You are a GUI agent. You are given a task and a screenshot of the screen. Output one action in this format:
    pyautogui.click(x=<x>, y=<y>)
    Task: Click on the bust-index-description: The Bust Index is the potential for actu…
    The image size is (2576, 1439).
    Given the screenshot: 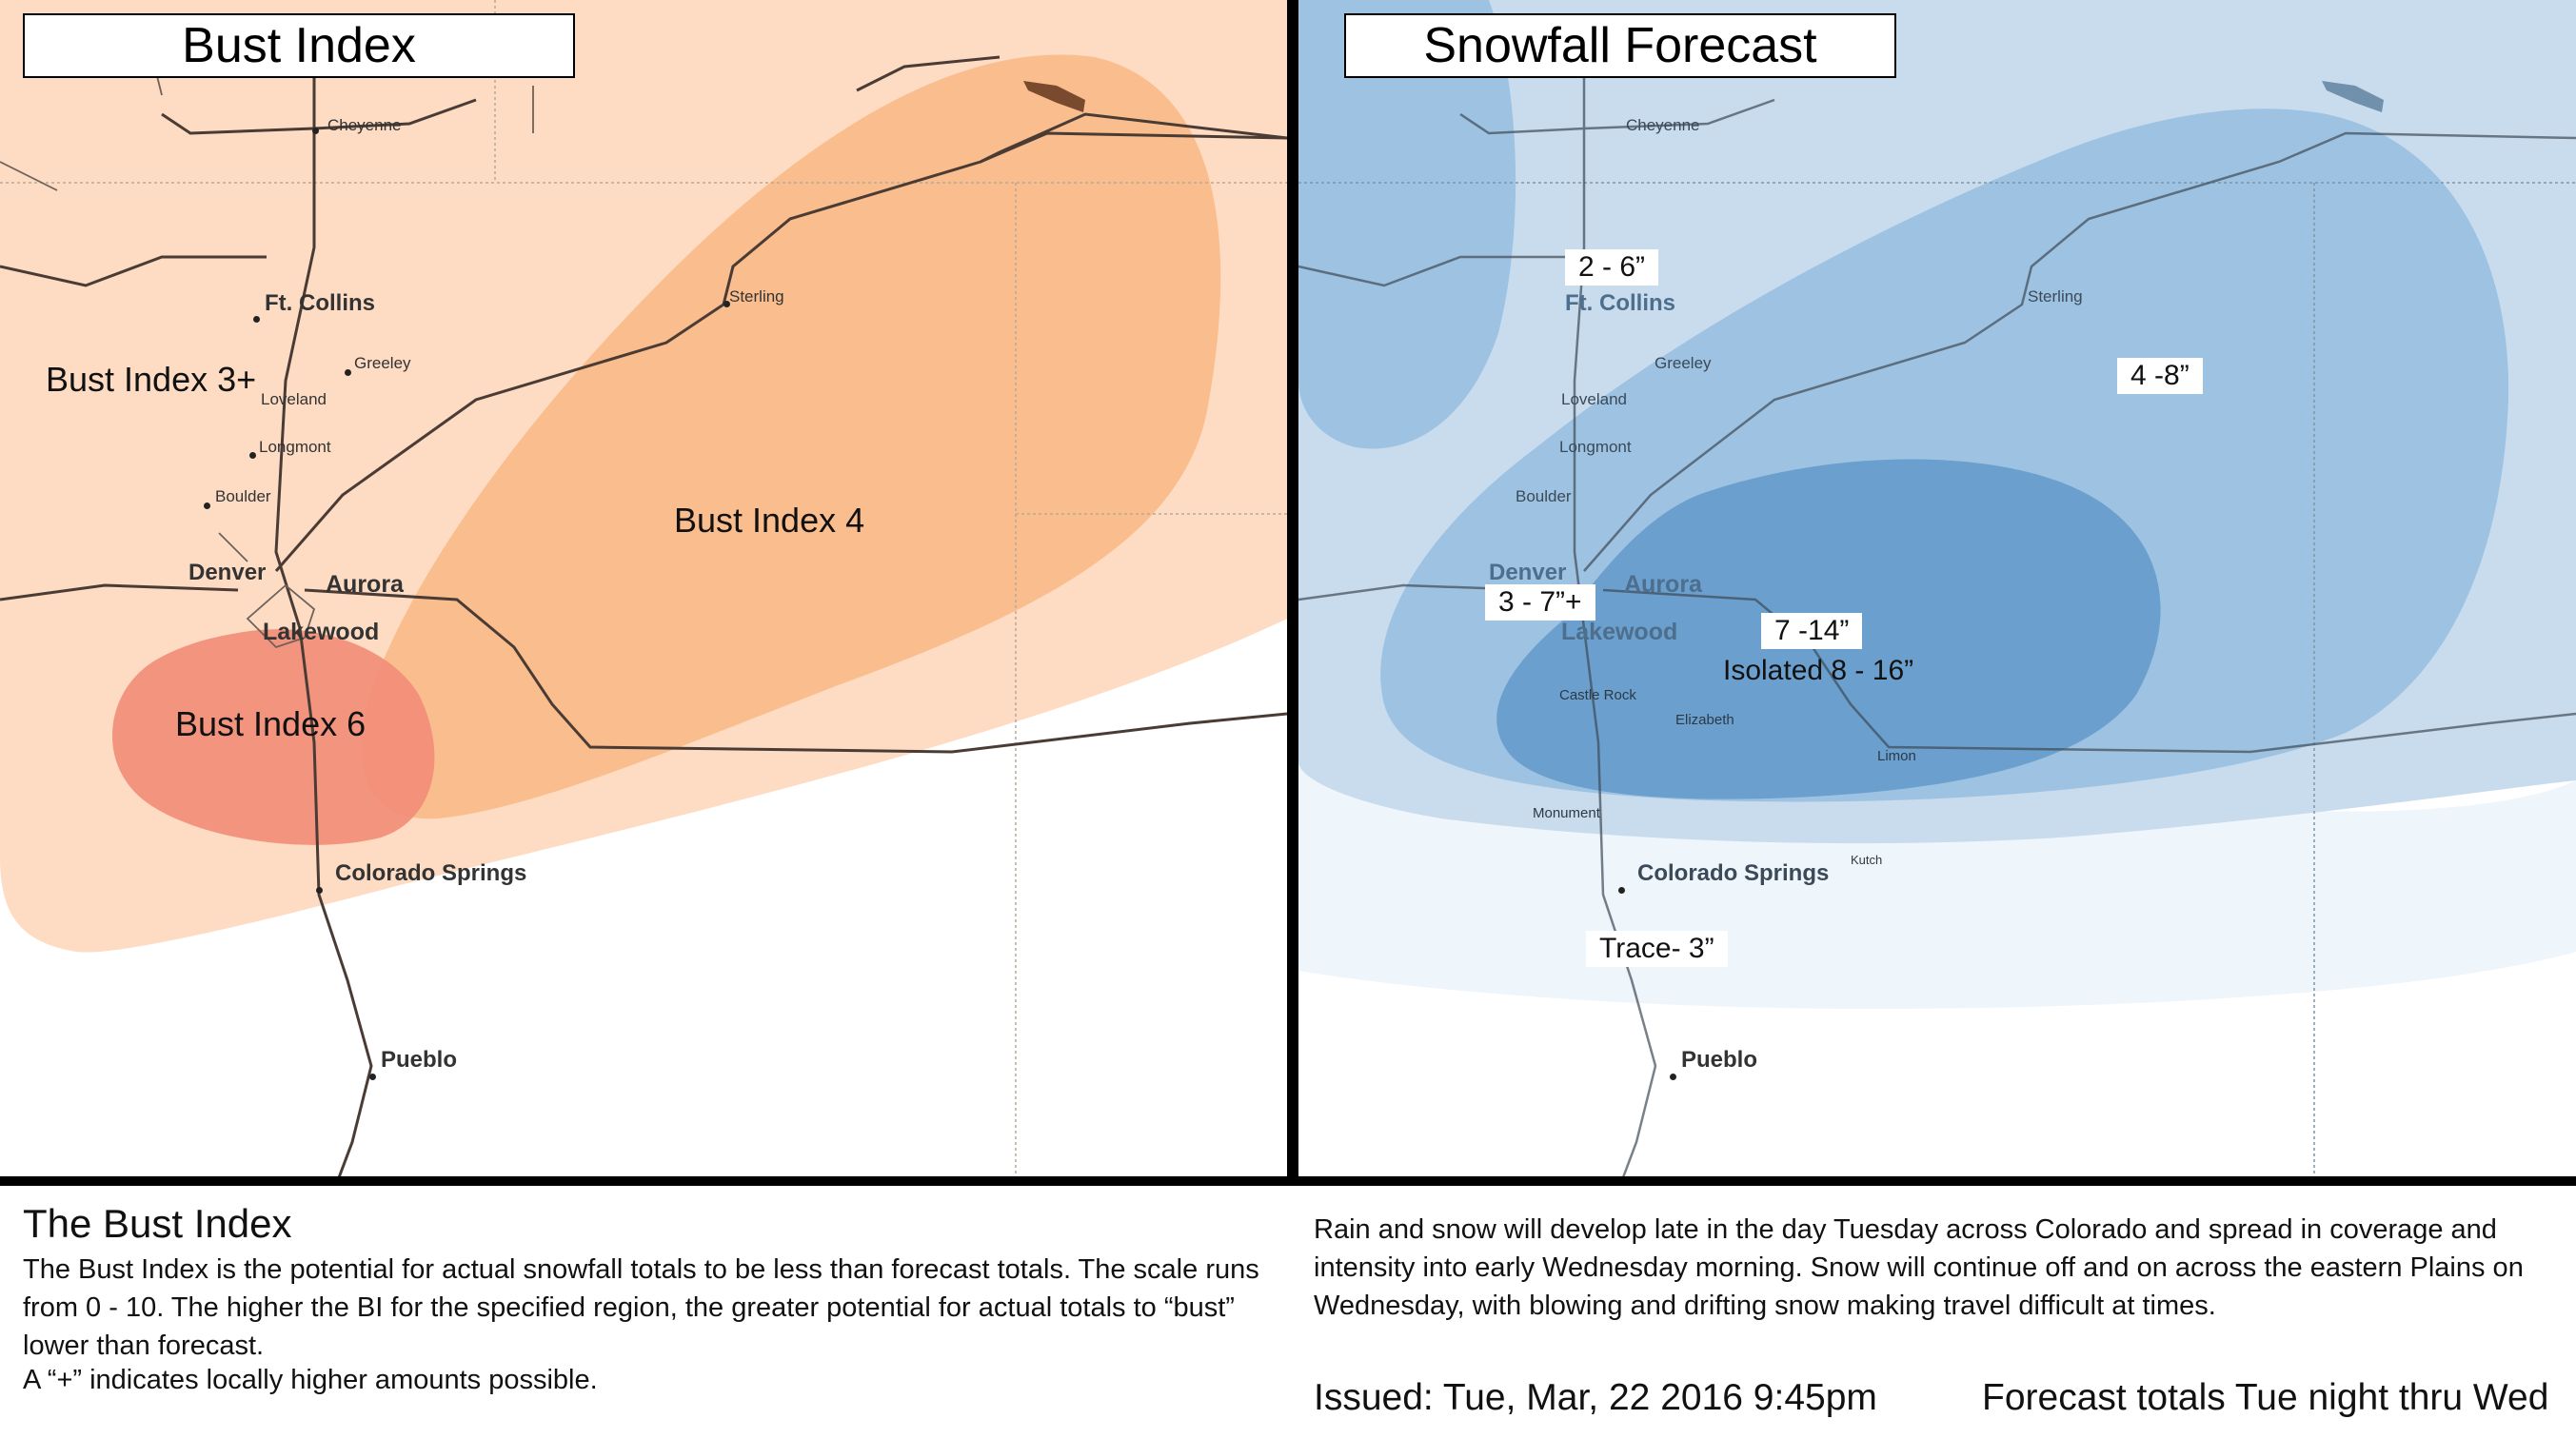 What is the action you would take?
    pyautogui.click(x=641, y=1307)
    